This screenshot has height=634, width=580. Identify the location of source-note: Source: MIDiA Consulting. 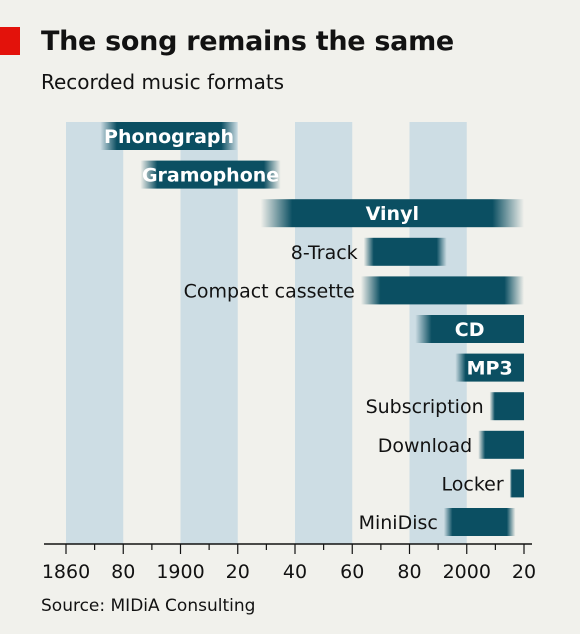
(148, 606).